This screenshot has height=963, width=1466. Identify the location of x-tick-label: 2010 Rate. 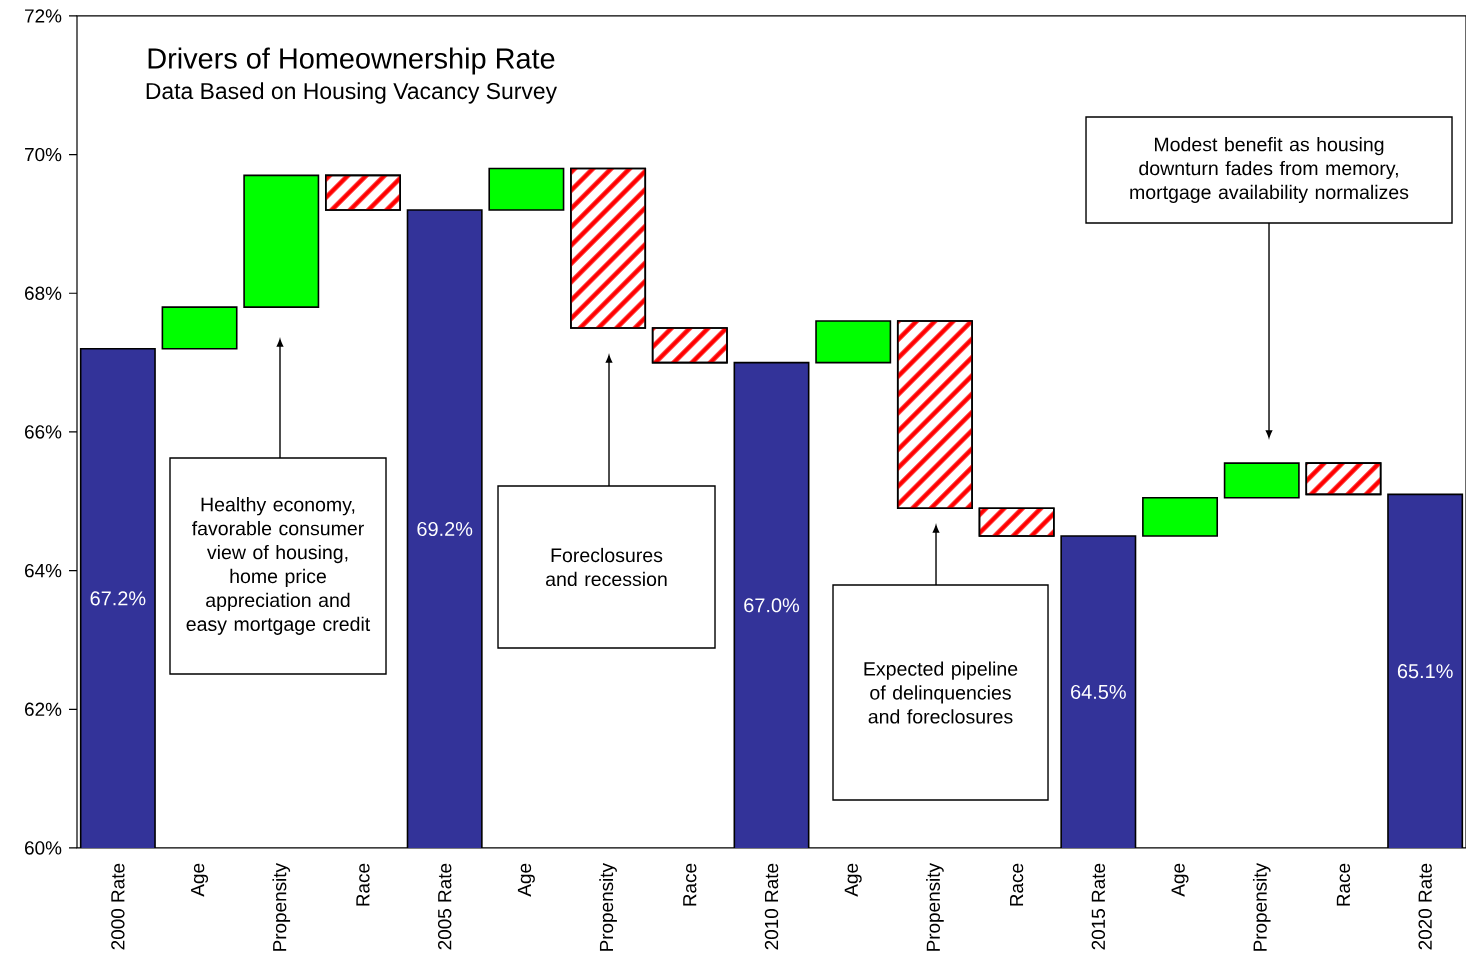
(771, 906).